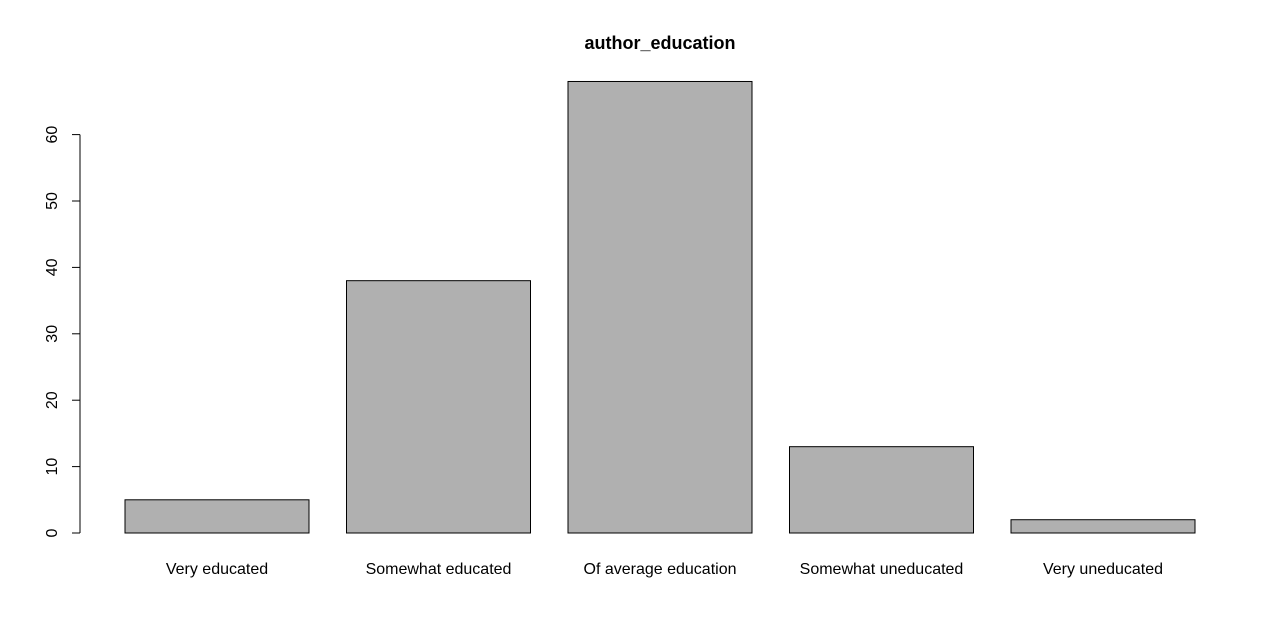 This screenshot has width=1280, height=640. Describe the element at coordinates (52, 467) in the screenshot. I see `y-tick-label: 10` at that location.